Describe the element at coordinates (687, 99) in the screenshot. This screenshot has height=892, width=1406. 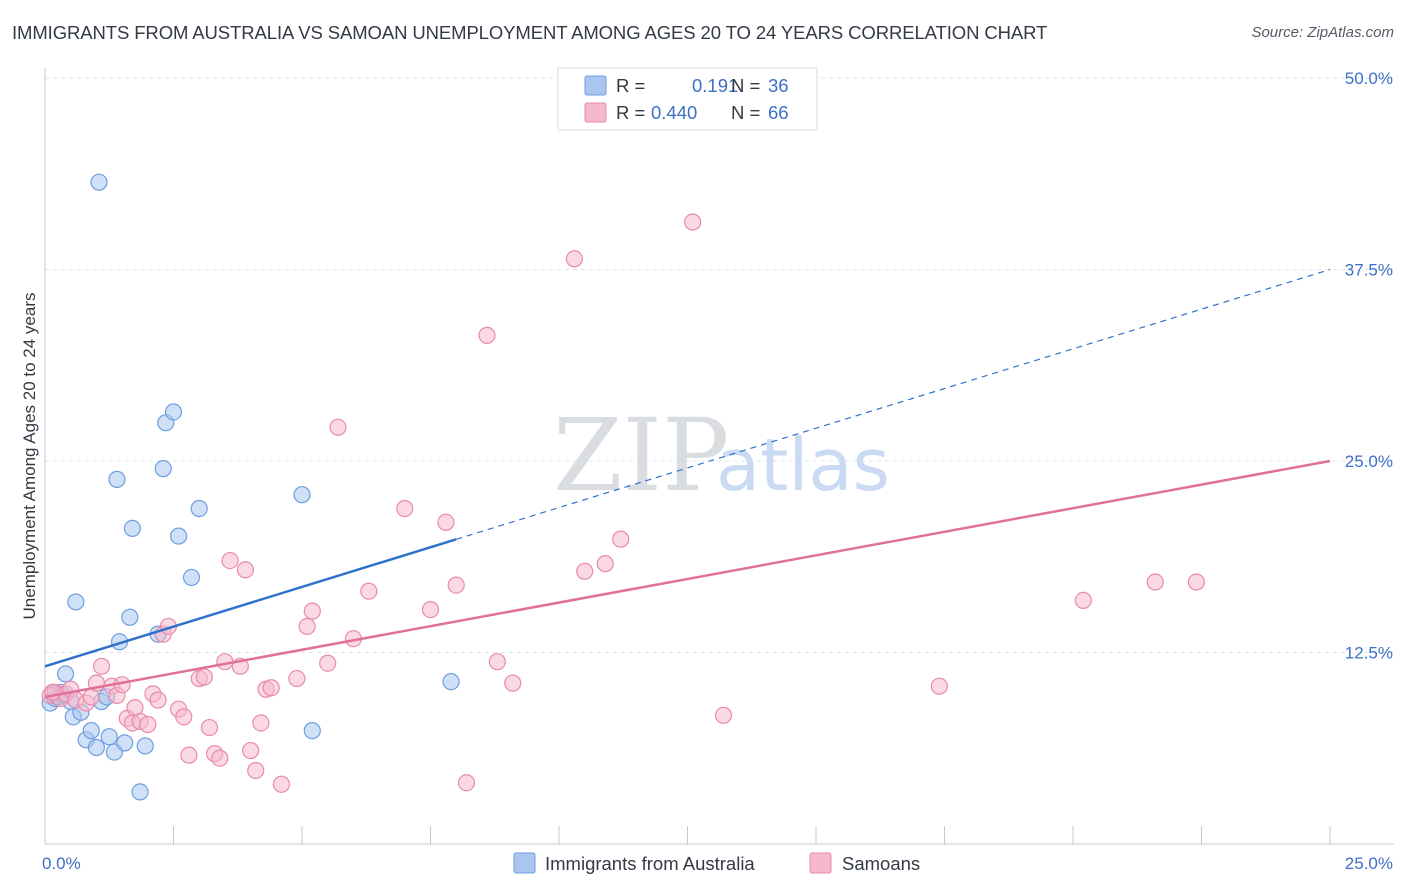
I see `legend-box: R = 0.191 N = 36 R = 0.440 N = 66` at that location.